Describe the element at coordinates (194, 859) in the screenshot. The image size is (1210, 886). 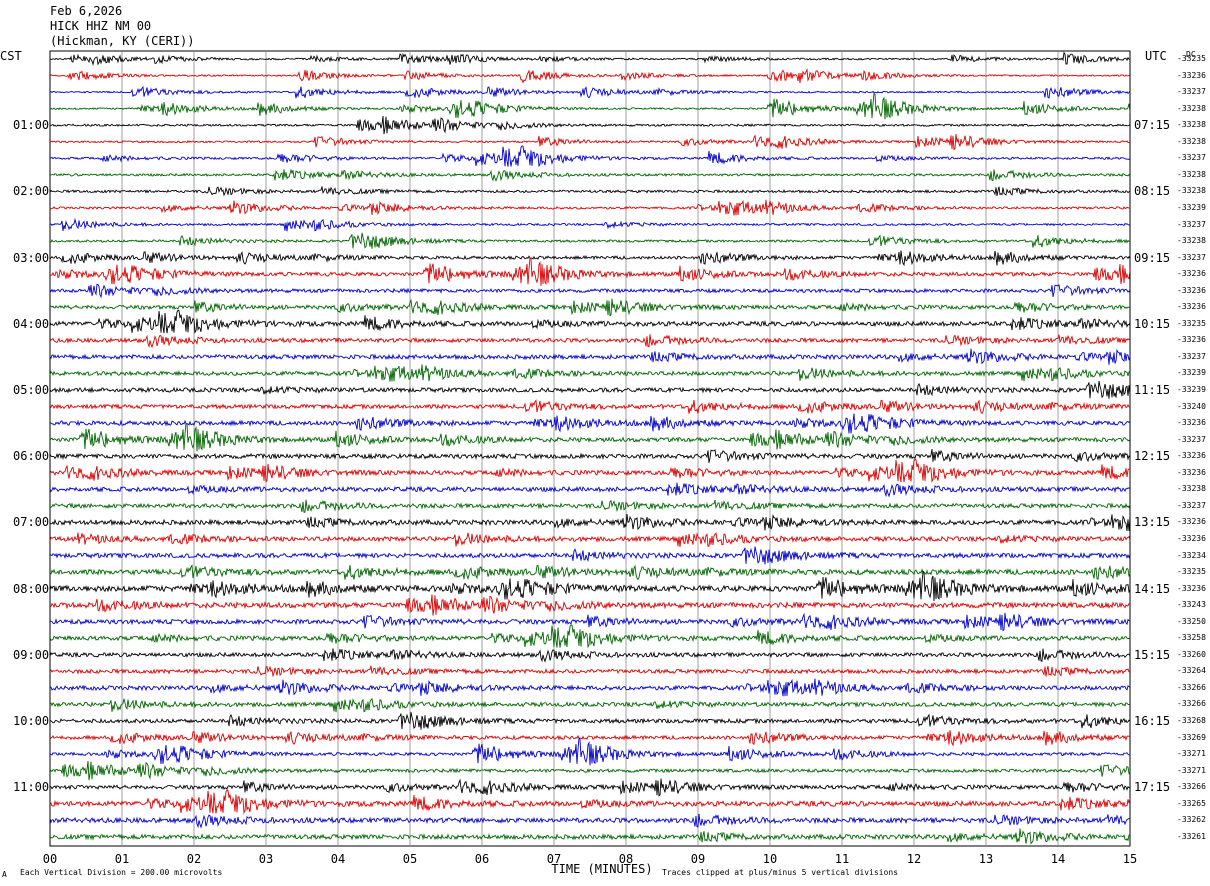
I see `x-tick-label: 02` at that location.